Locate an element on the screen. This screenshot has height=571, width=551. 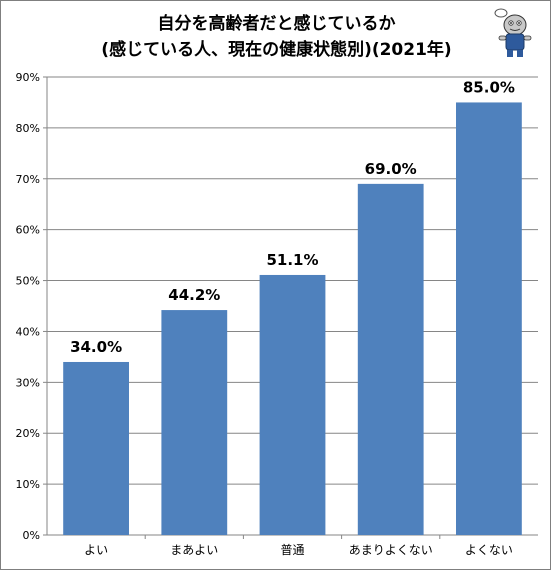
mascot-character-icon is located at coordinates (513, 32).